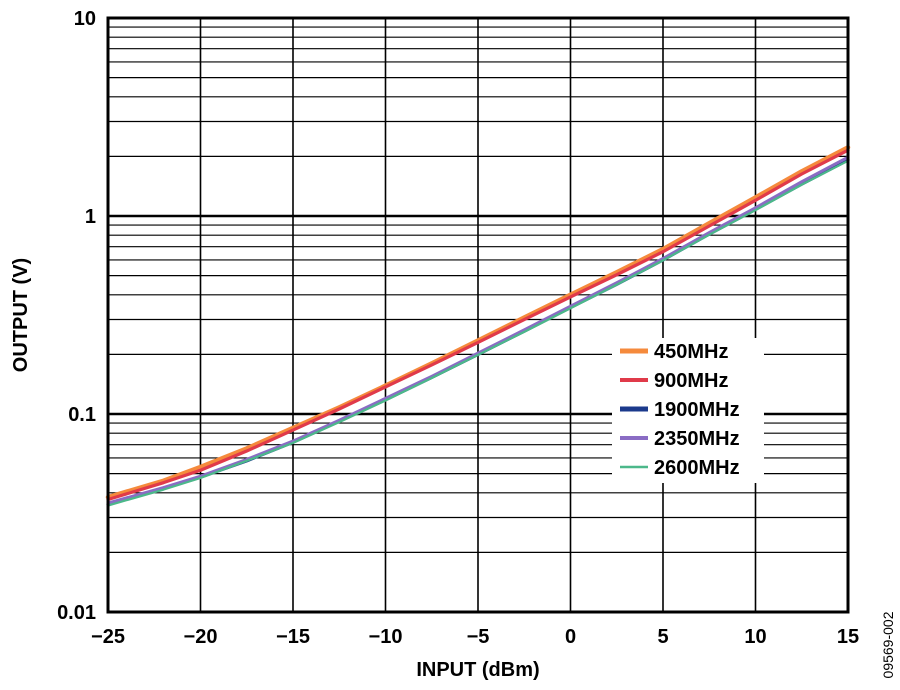 Image resolution: width=900 pixels, height=690 pixels. Describe the element at coordinates (691, 352) in the screenshot. I see `legend-label-450mhz: 450MHz` at that location.